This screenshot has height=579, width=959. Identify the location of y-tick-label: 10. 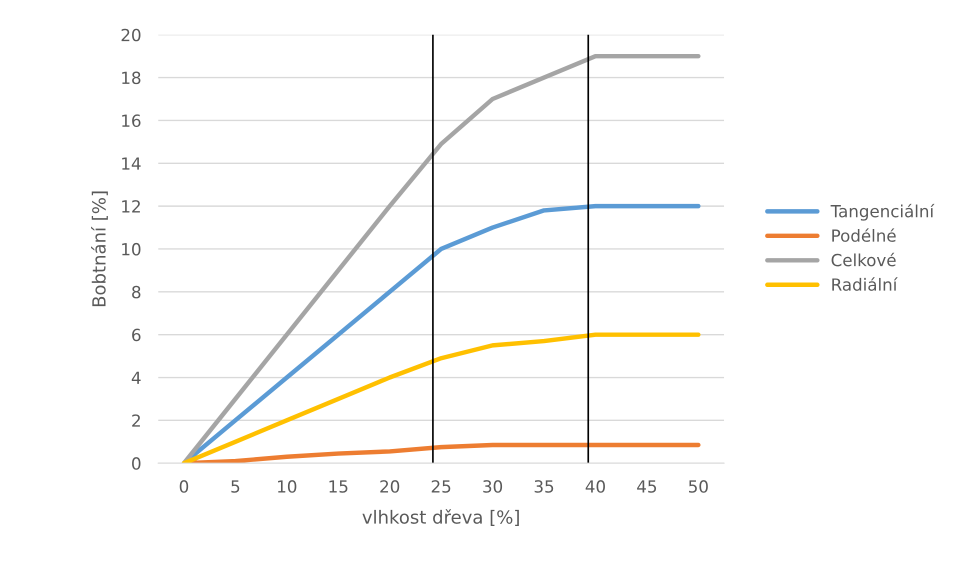
(131, 249).